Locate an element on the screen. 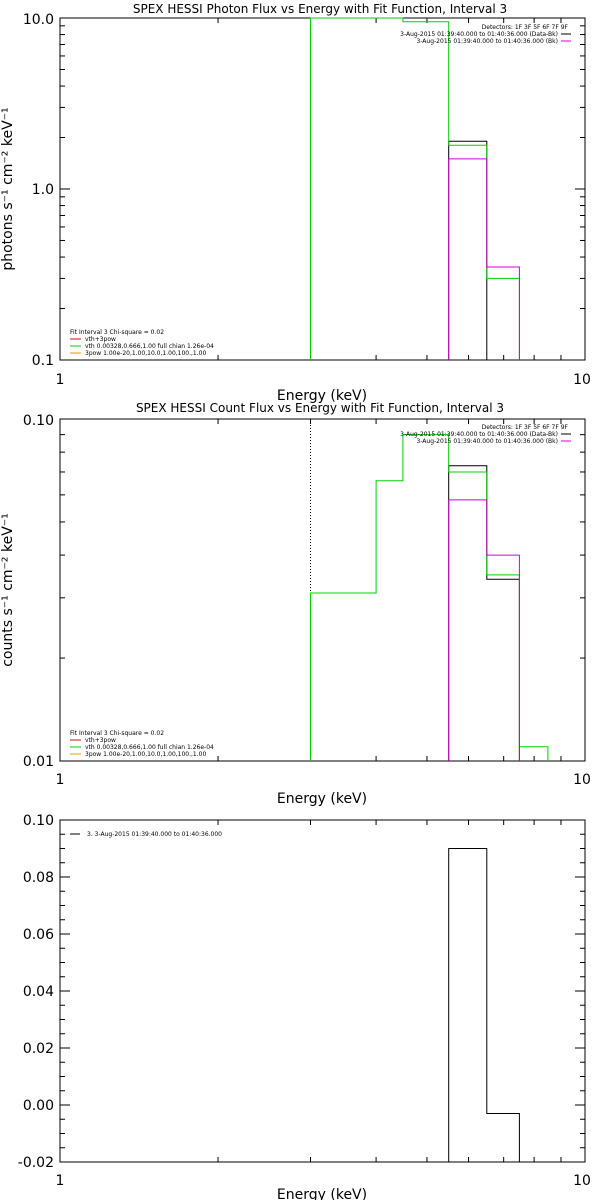  panel3-x-tick-label-1: 1 is located at coordinates (60, 1181).